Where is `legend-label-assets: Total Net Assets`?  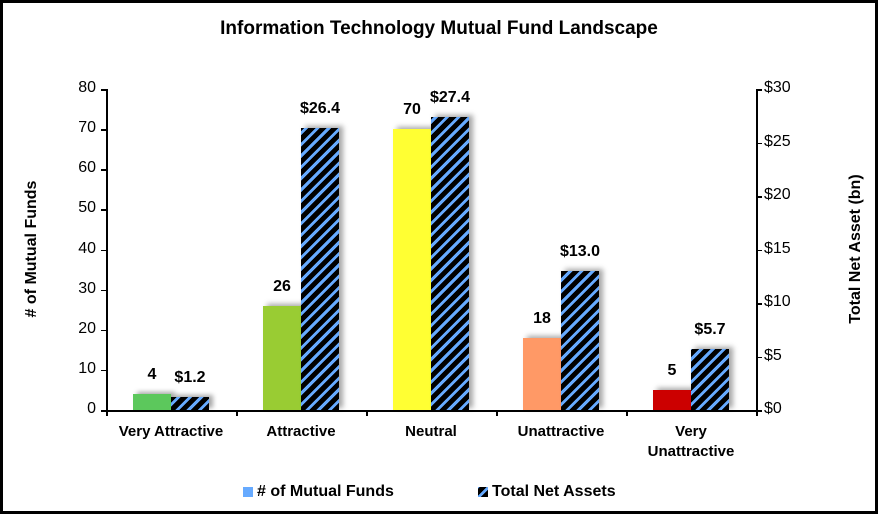
legend-label-assets: Total Net Assets is located at coordinates (554, 491).